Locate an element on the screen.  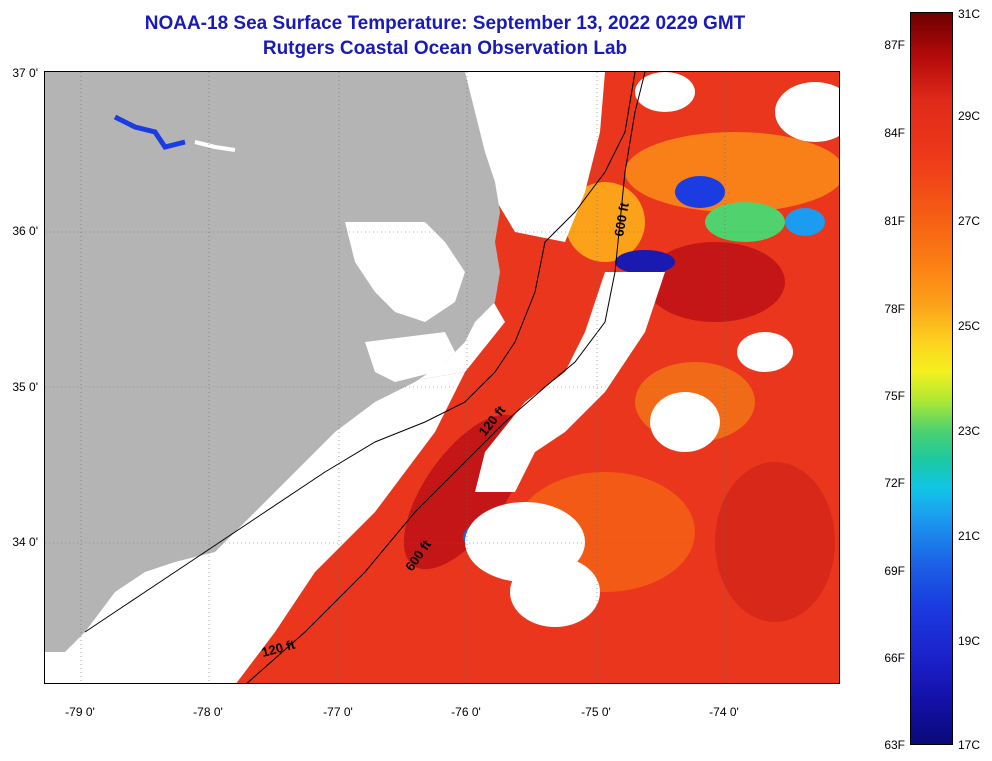
colorbar-c-label: 21C is located at coordinates (969, 536).